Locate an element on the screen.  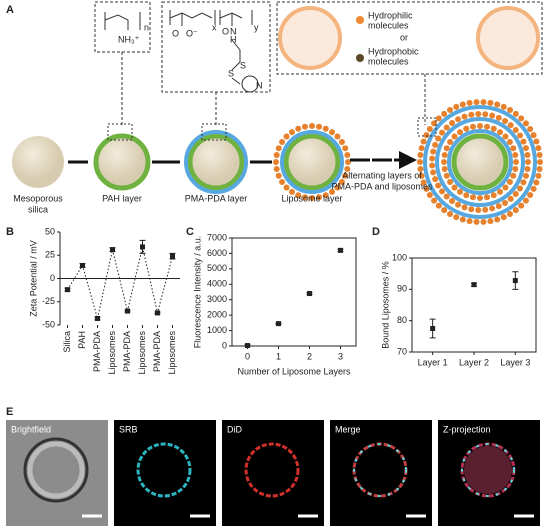
y-axis-label: Bound Liposomes / % is located at coordinates (385, 305).